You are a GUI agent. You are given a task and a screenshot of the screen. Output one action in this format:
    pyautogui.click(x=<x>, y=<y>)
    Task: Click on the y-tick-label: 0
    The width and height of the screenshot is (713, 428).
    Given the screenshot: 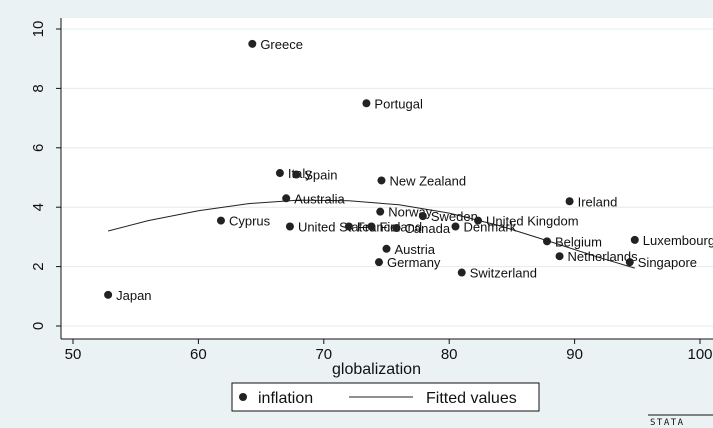 What is the action you would take?
    pyautogui.click(x=38, y=326)
    